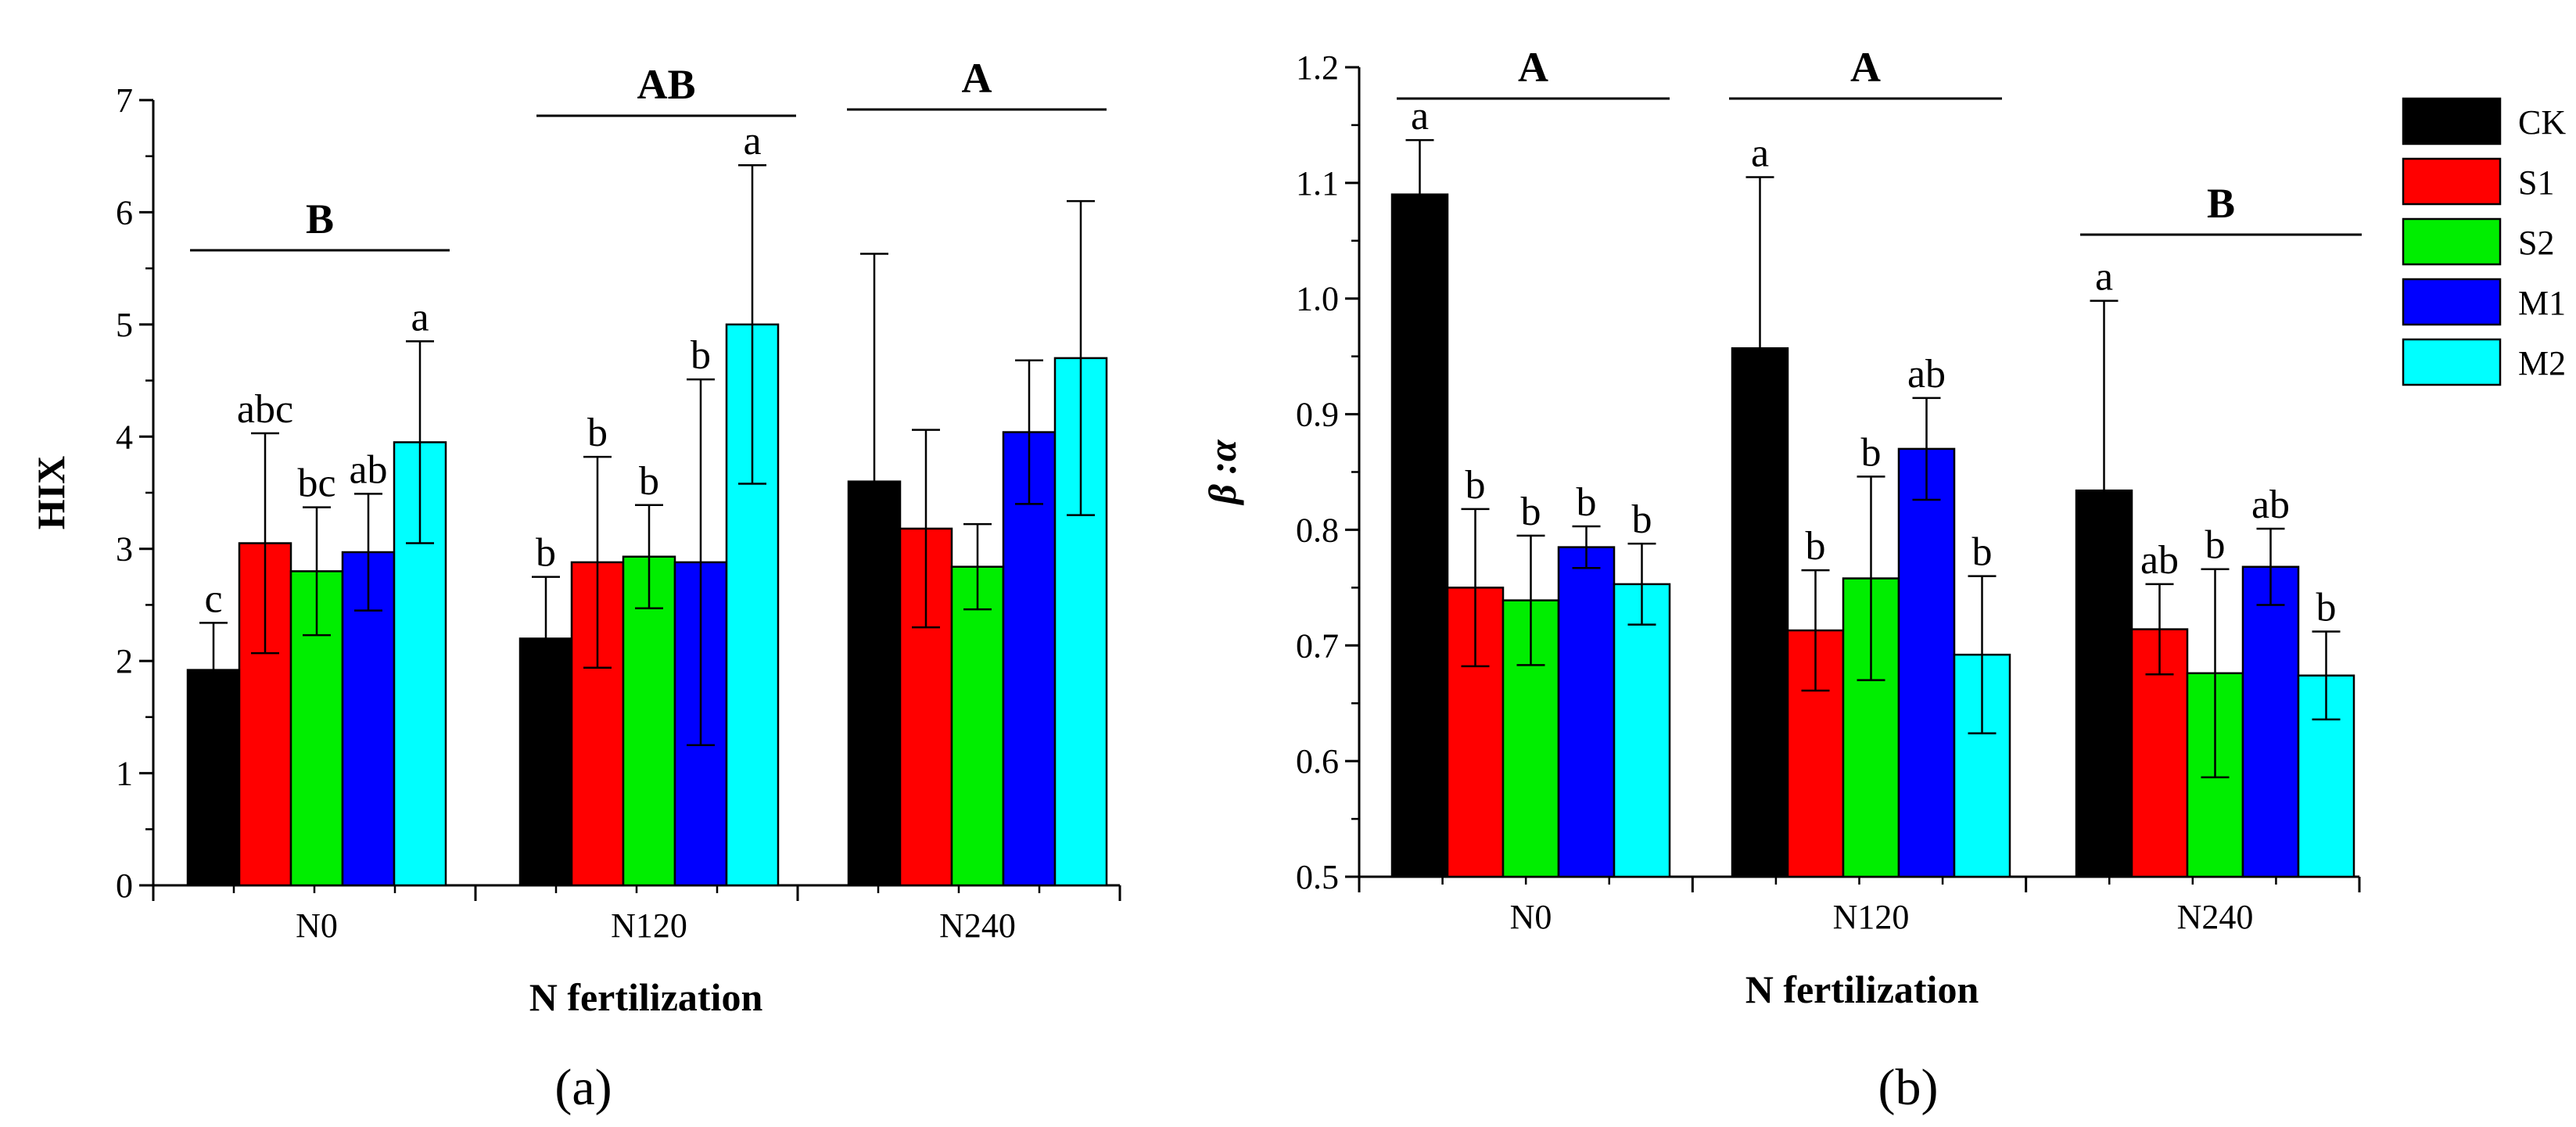 Image resolution: width=2576 pixels, height=1127 pixels. Describe the element at coordinates (265, 409) in the screenshot. I see `significance-letter: abc` at that location.